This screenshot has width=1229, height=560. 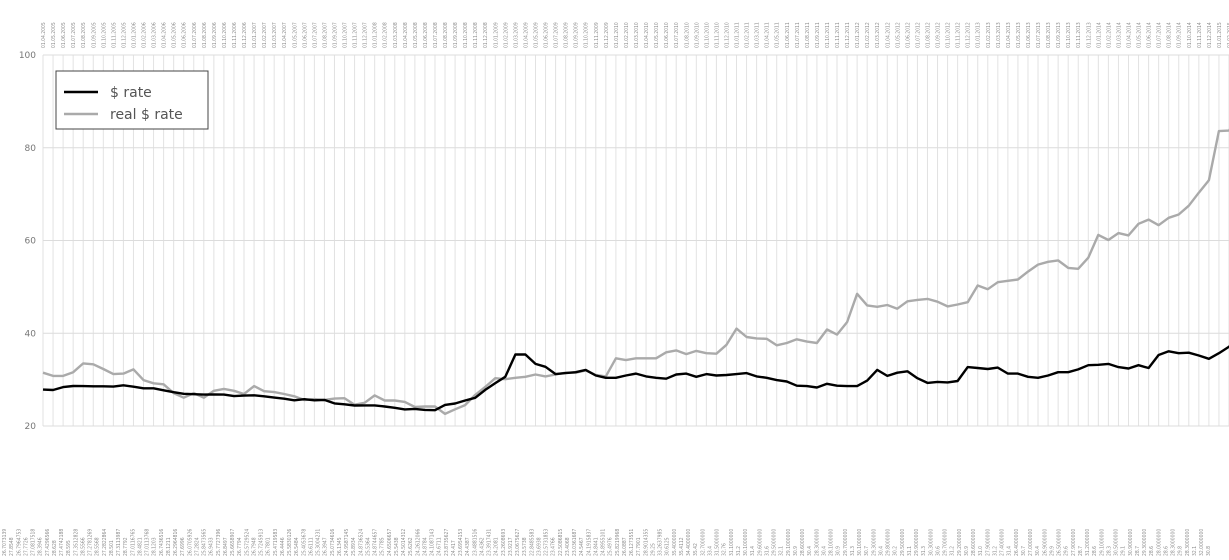 I want to click on value-label: 31.5000000, so click(x=718, y=542).